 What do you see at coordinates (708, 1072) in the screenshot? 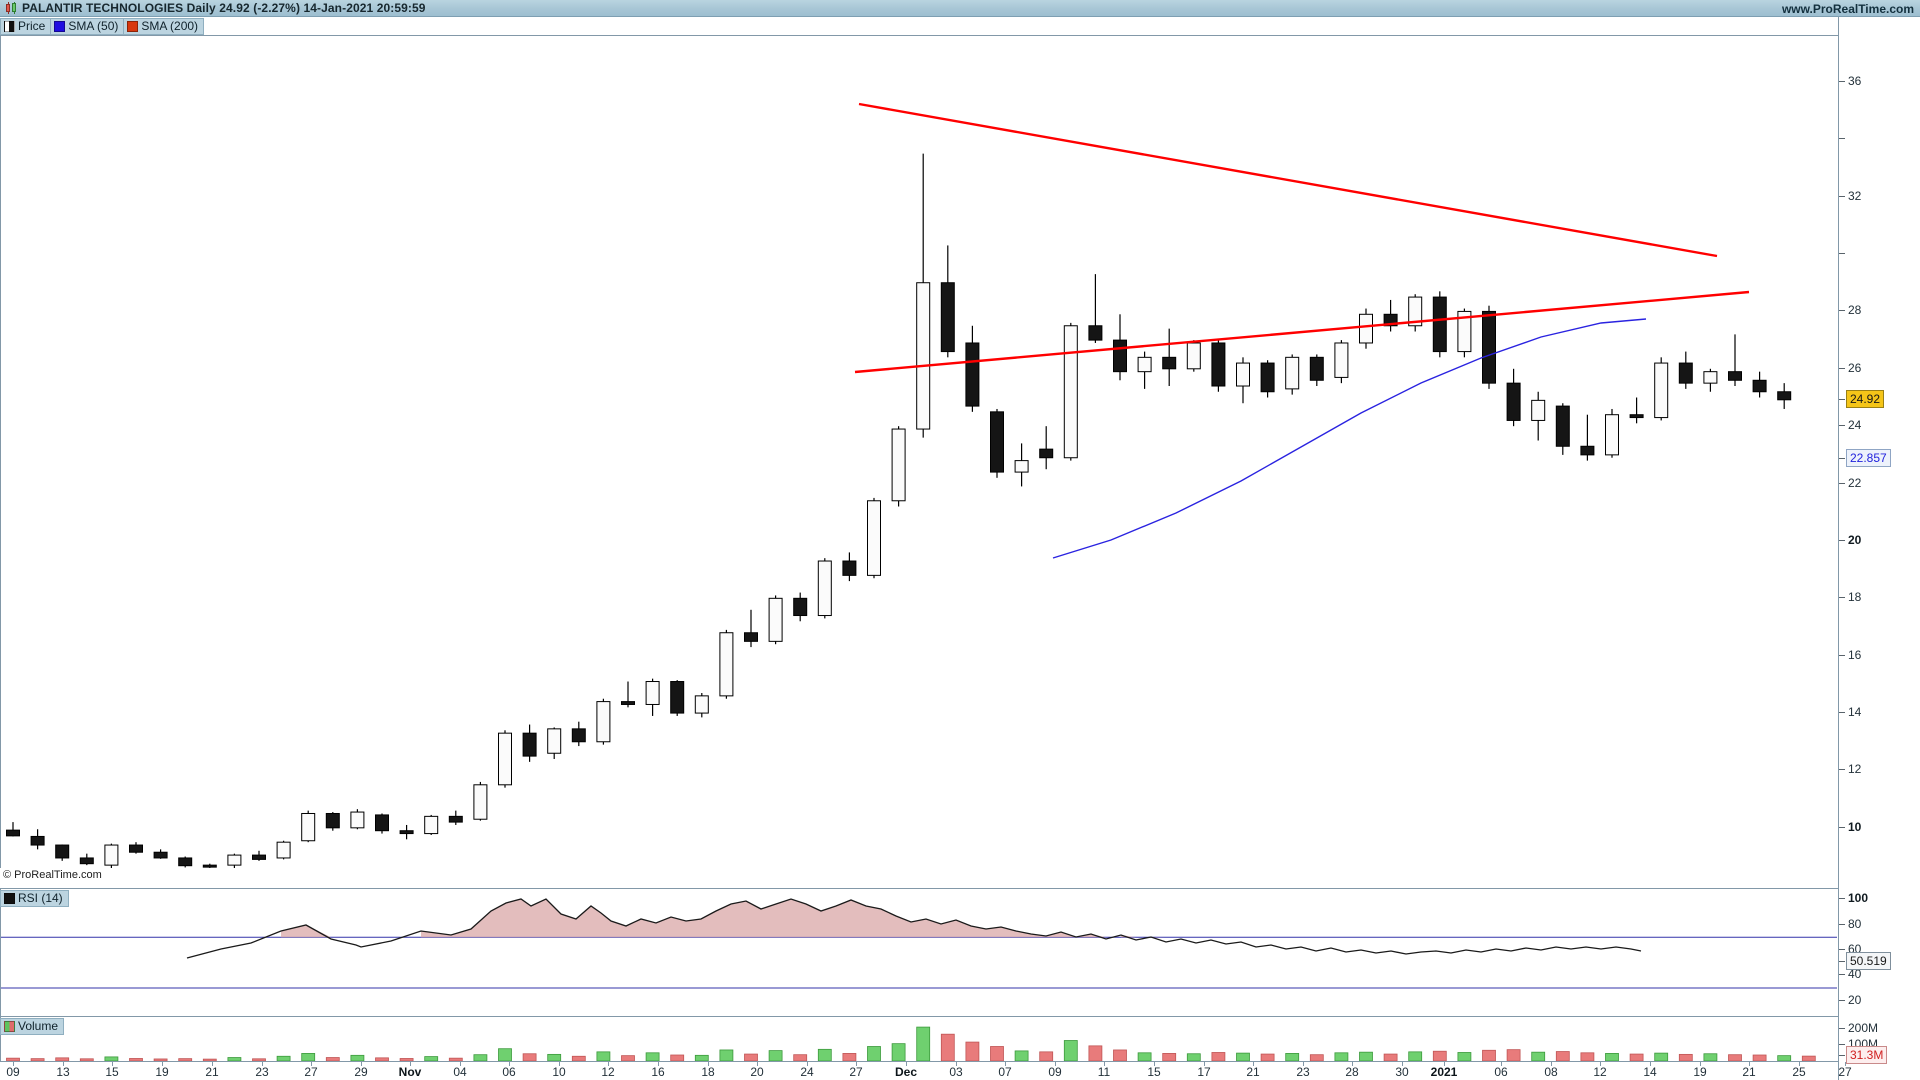
I see `date-axis-label: 18` at bounding box center [708, 1072].